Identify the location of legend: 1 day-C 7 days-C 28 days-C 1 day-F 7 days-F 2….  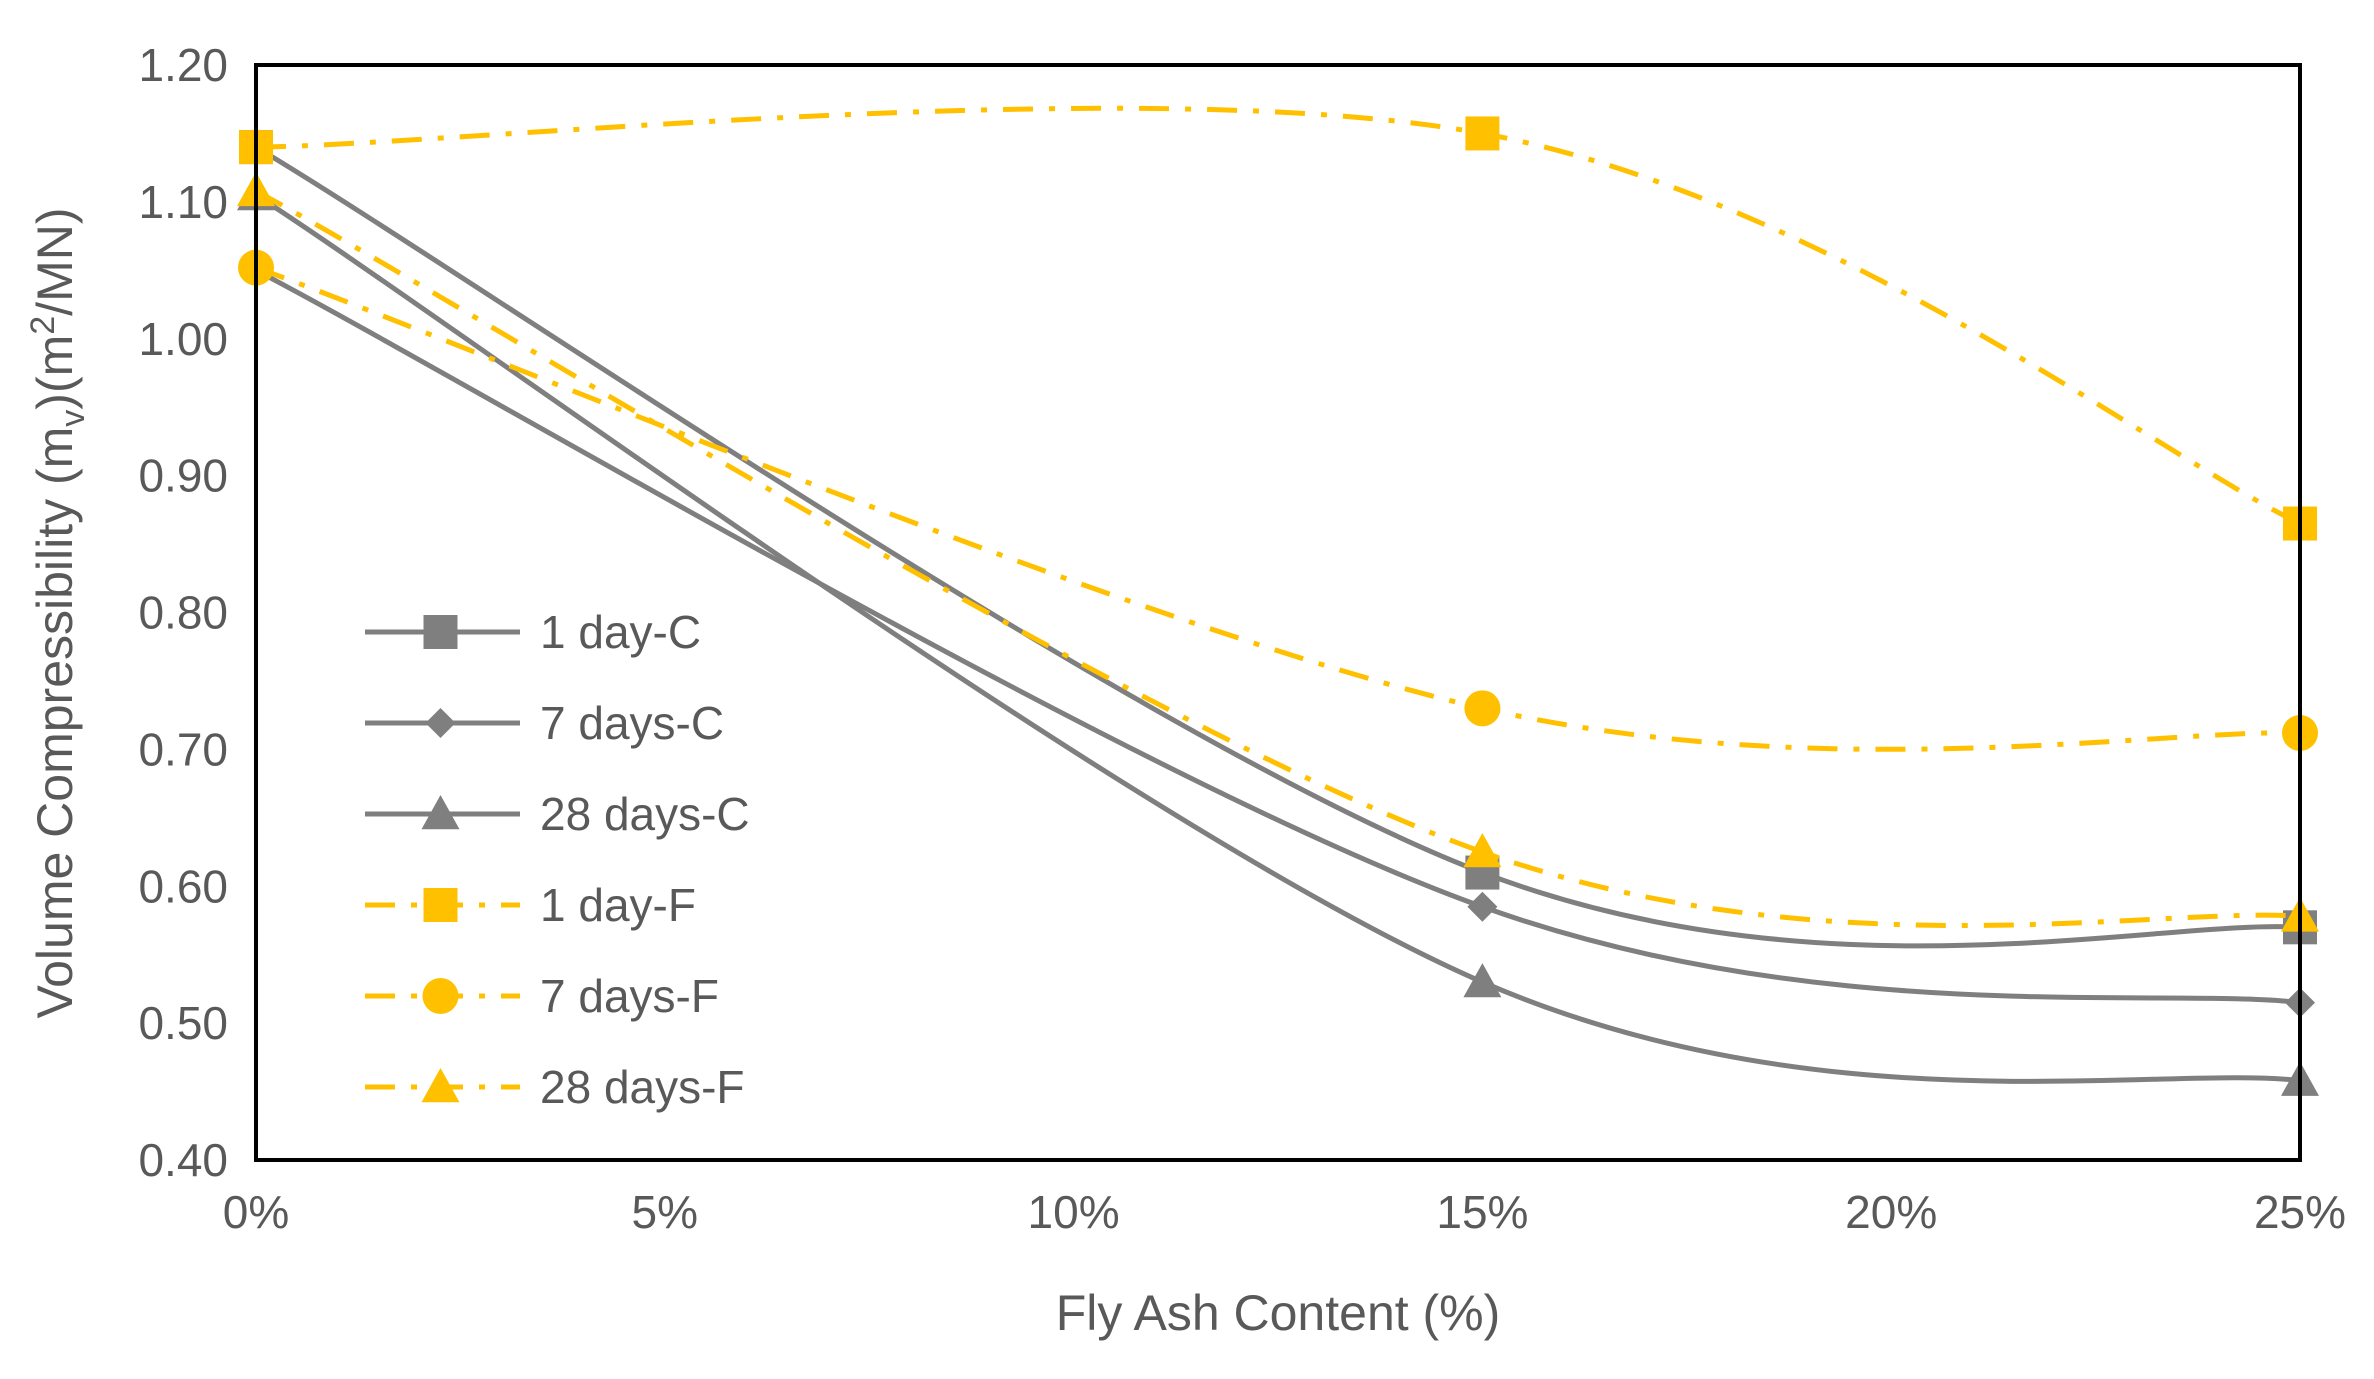
(557, 859).